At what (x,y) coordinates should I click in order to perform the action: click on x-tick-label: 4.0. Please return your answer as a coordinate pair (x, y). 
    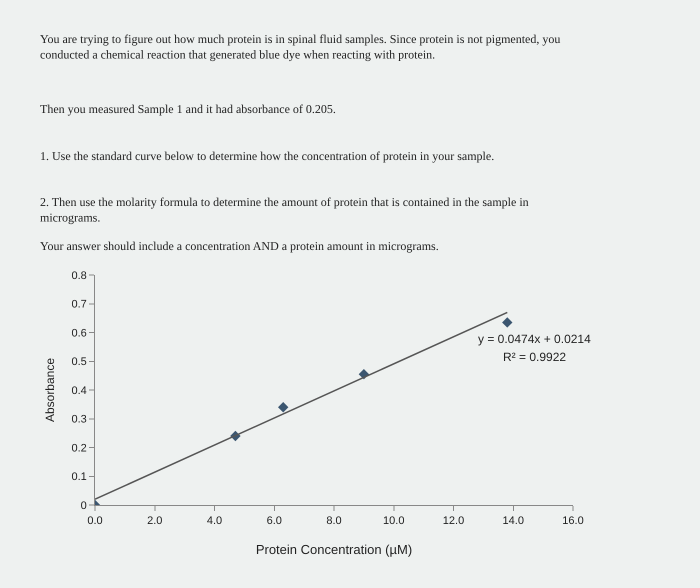
    Looking at the image, I should click on (214, 521).